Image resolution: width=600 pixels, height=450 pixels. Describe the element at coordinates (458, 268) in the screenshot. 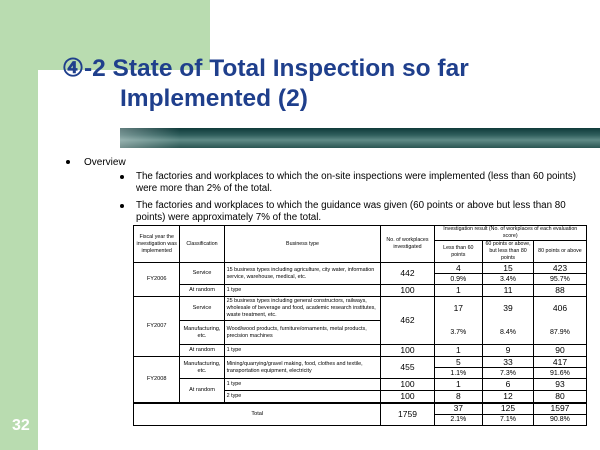

I see `cell-less60: 4` at that location.